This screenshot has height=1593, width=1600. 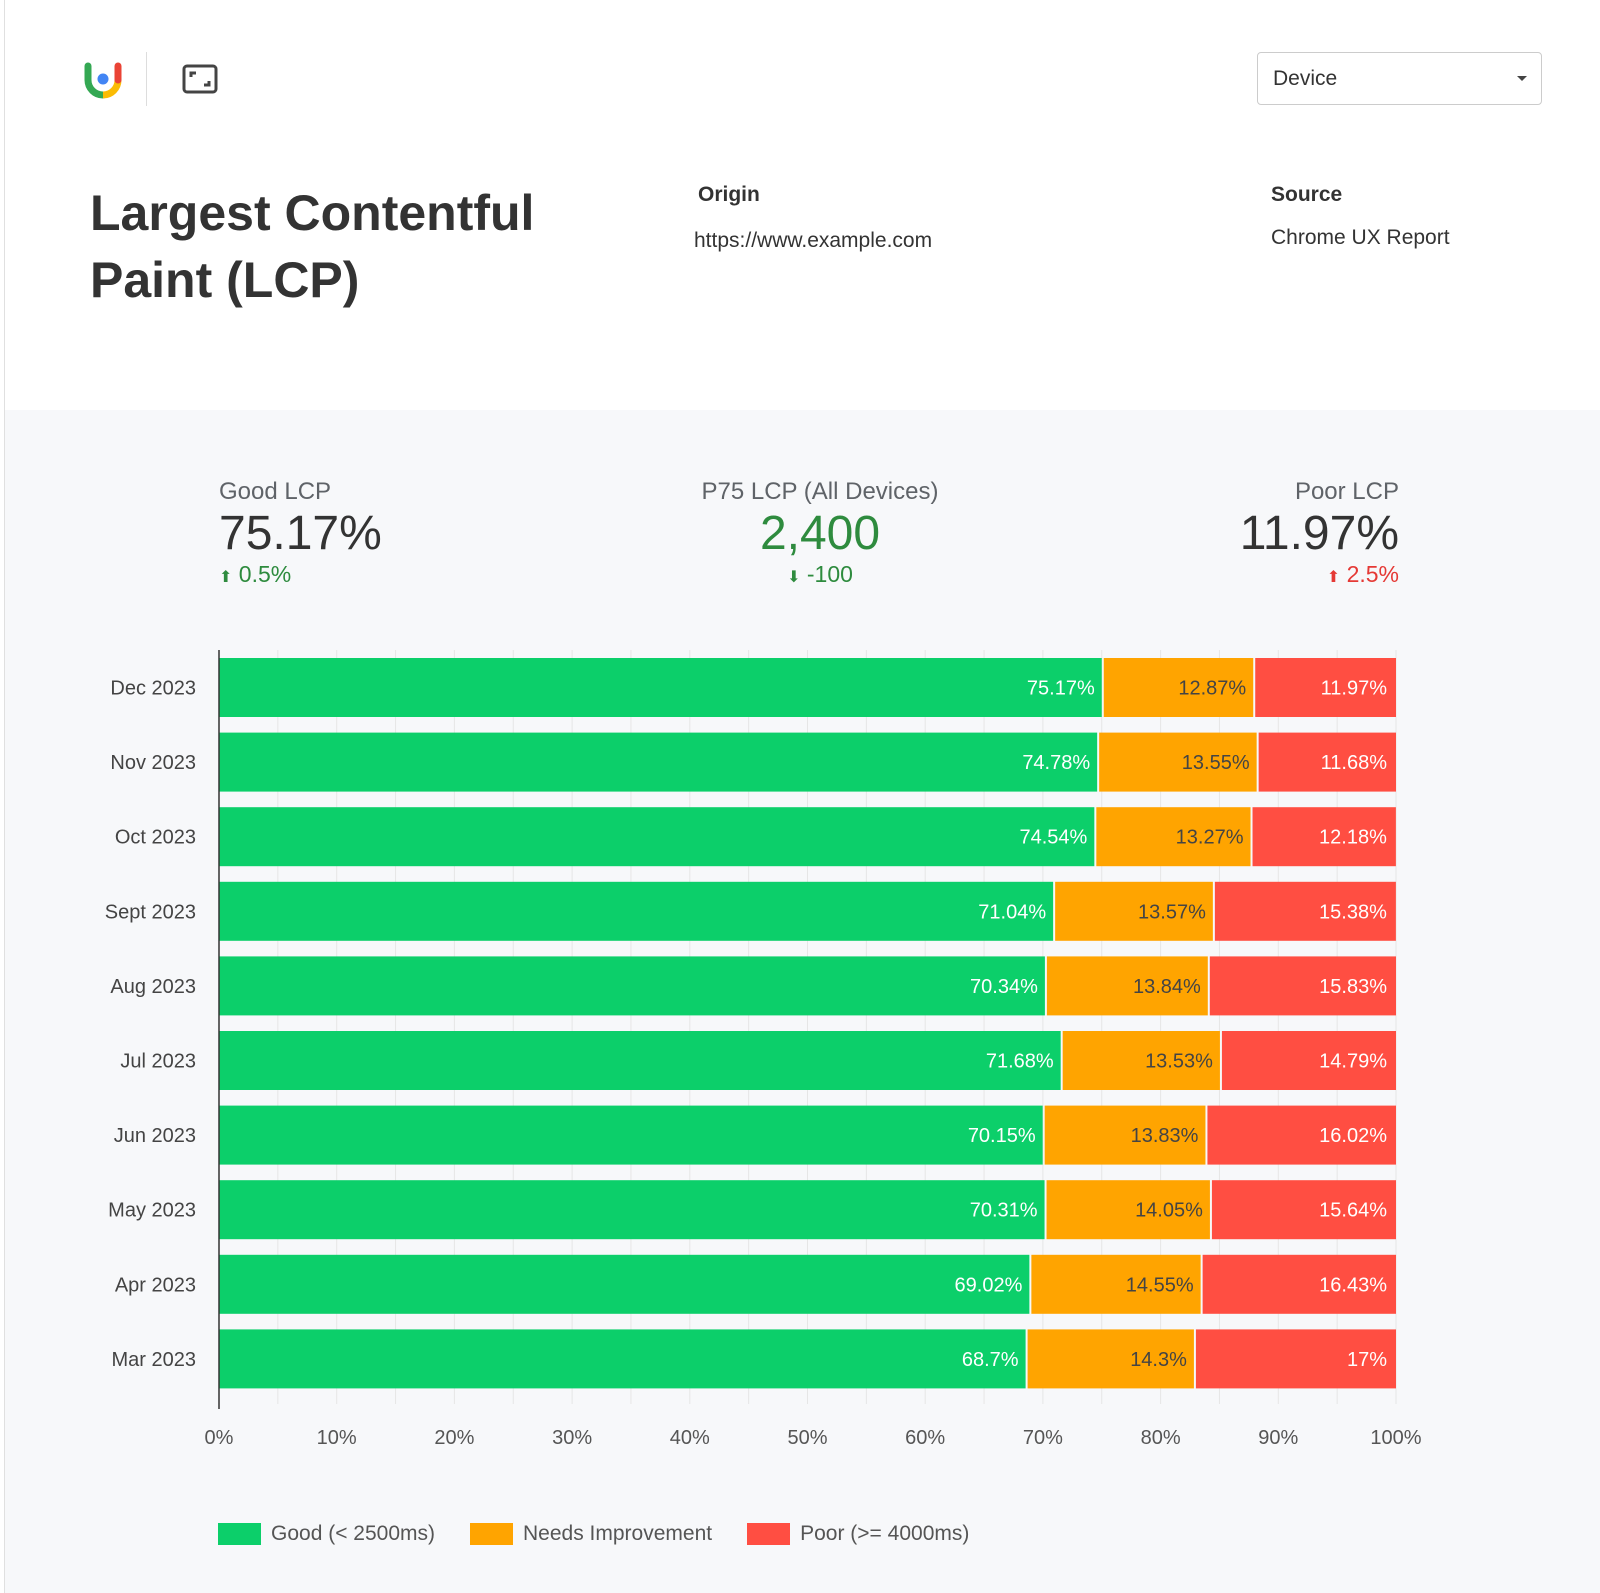 What do you see at coordinates (1053, 838) in the screenshot?
I see `bar-data-label: 74.54%` at bounding box center [1053, 838].